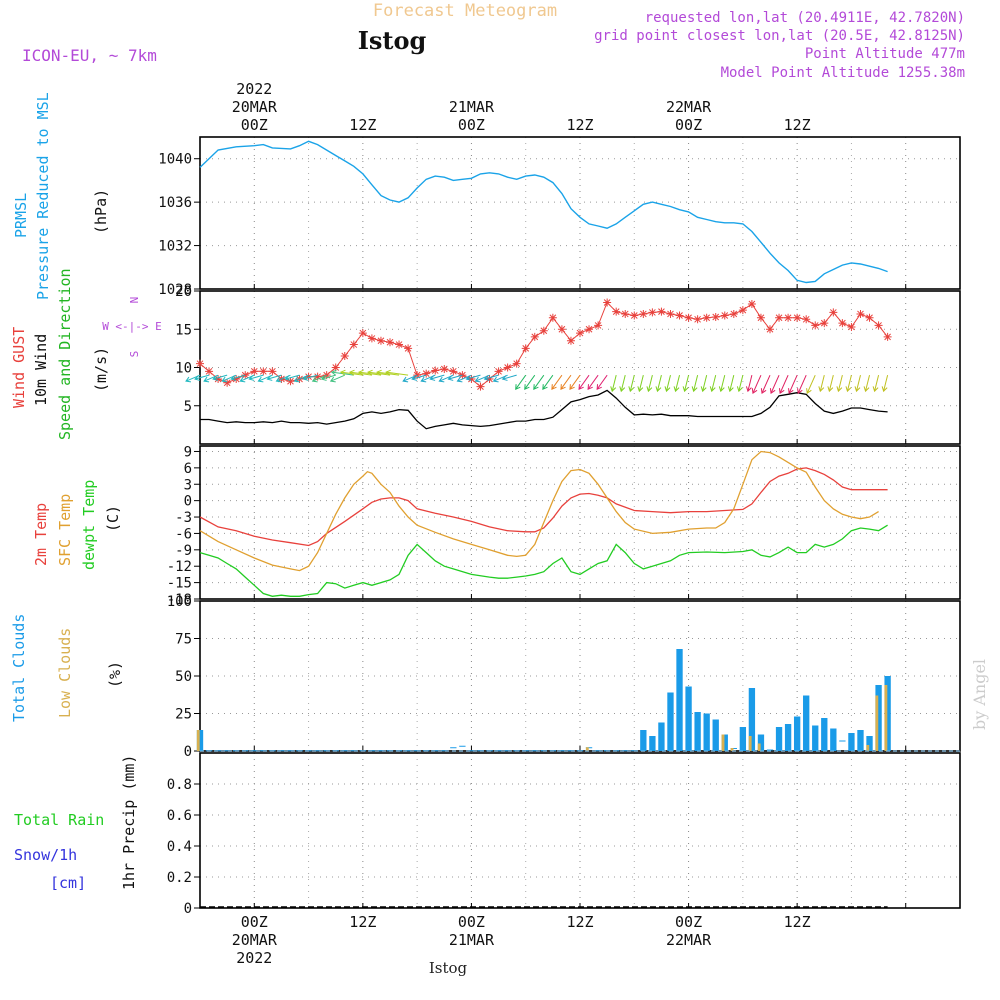 The height and width of the screenshot is (1000, 1000). What do you see at coordinates (568, 364) in the screenshot?
I see `wind-panel: 5 10 15 20` at bounding box center [568, 364].